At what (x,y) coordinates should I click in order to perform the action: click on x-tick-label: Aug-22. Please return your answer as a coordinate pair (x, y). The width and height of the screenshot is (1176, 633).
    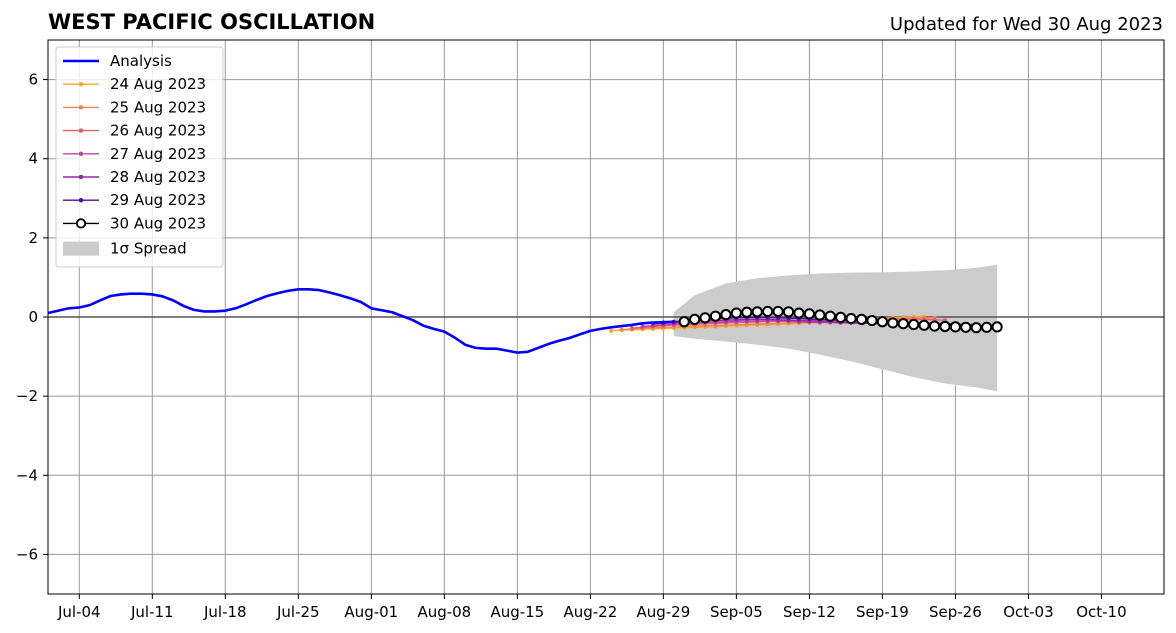
    Looking at the image, I should click on (590, 612).